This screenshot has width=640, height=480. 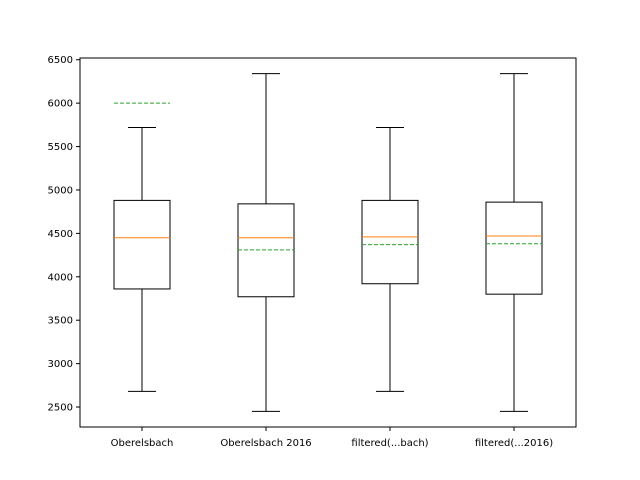 I want to click on y-tick-label: 5500, so click(x=60, y=147).